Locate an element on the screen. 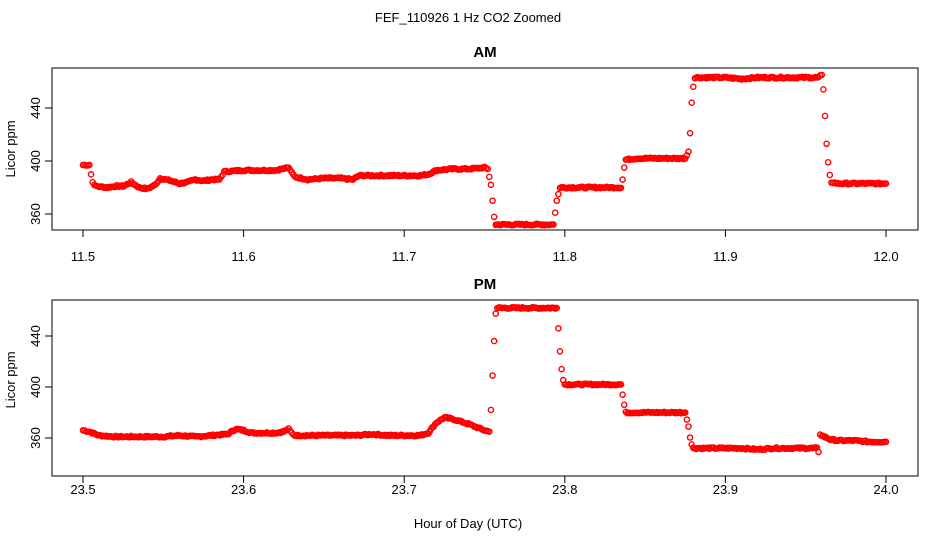 The width and height of the screenshot is (936, 540). x-tick-label: 11.9 is located at coordinates (725, 256).